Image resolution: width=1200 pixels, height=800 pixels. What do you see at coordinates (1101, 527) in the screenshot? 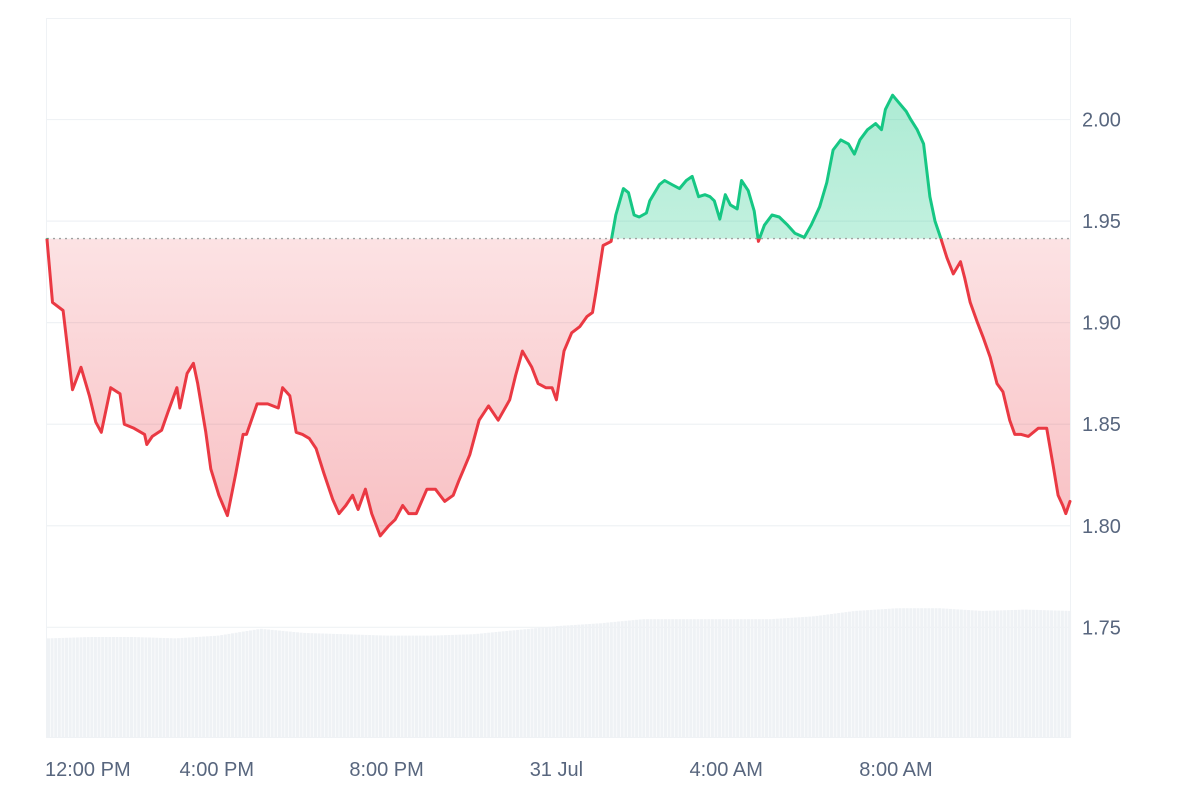
I see `y-tick-label: 1.80` at bounding box center [1101, 527].